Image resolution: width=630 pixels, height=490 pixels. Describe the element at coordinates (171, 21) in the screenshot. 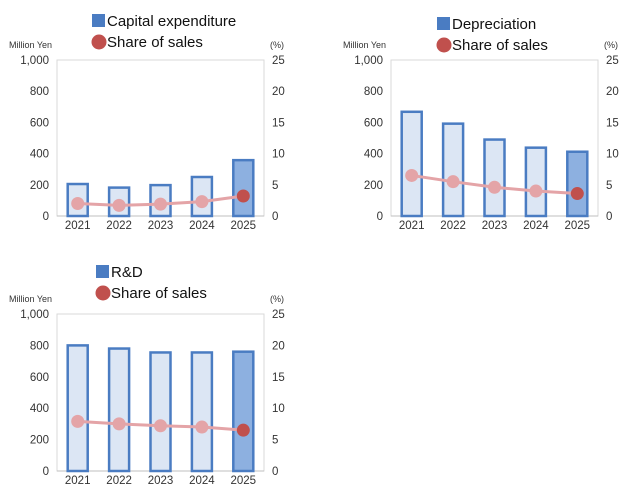

I see `legend-bar-label: Capital expenditure` at that location.